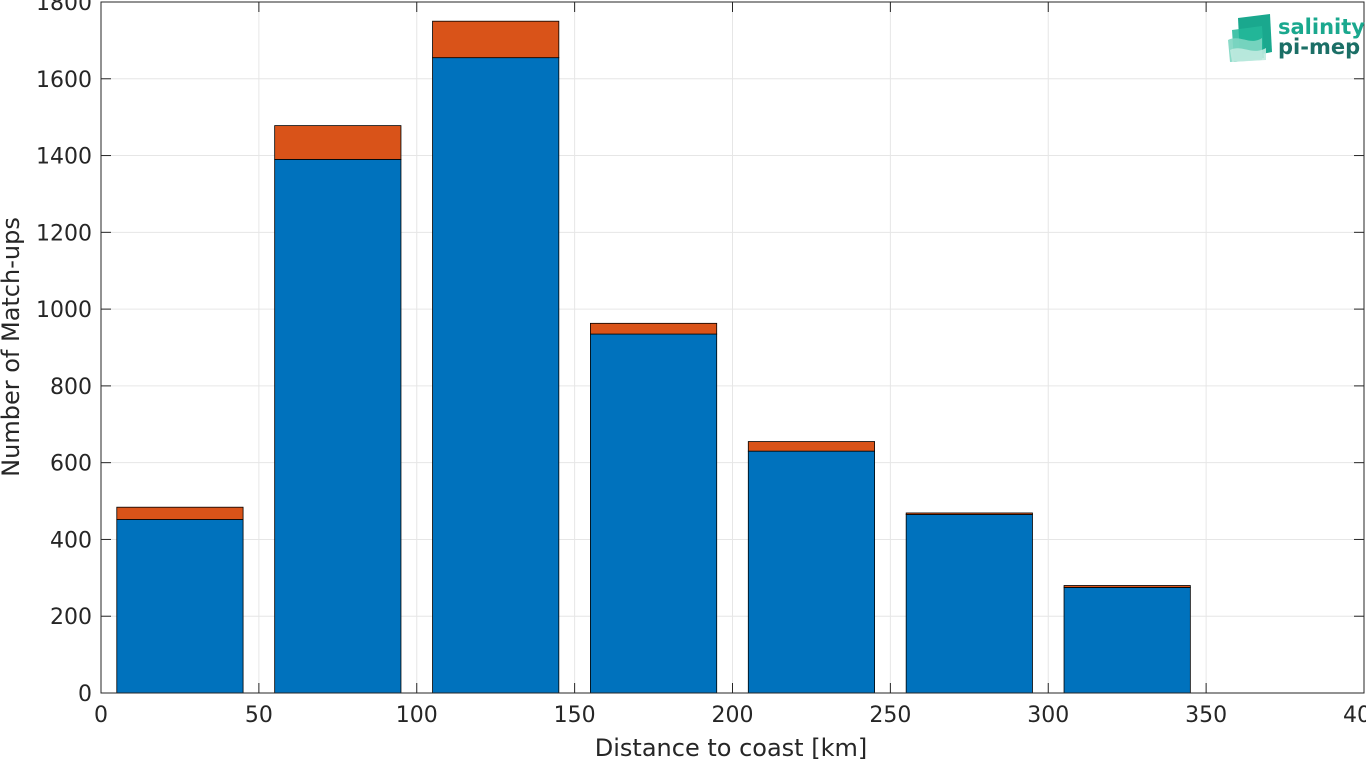 The width and height of the screenshot is (1366, 761). I want to click on bar-series2-bin3, so click(496, 39).